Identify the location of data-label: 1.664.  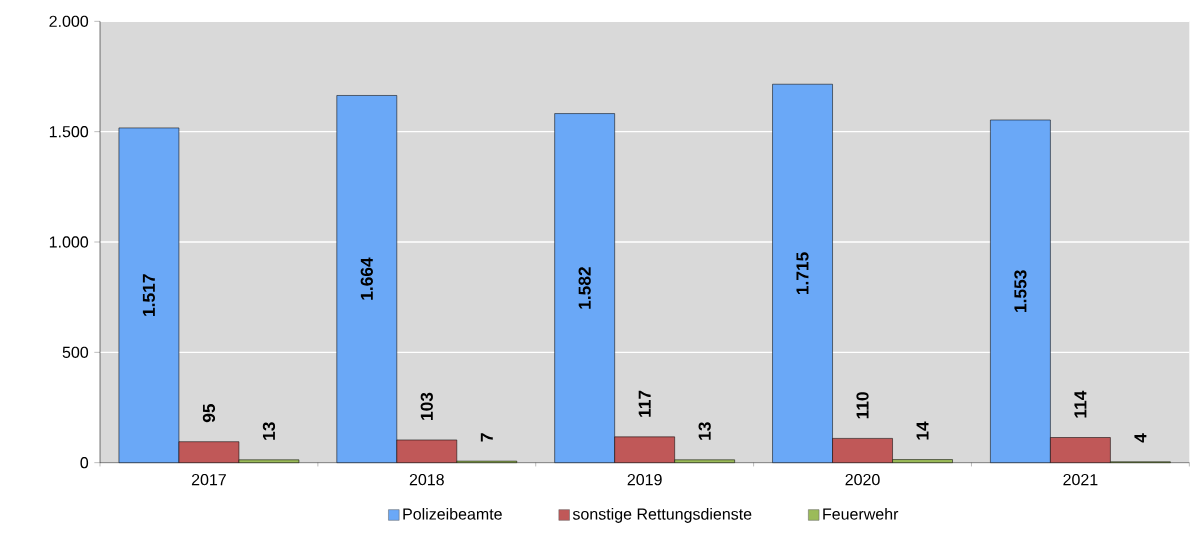
(366, 278).